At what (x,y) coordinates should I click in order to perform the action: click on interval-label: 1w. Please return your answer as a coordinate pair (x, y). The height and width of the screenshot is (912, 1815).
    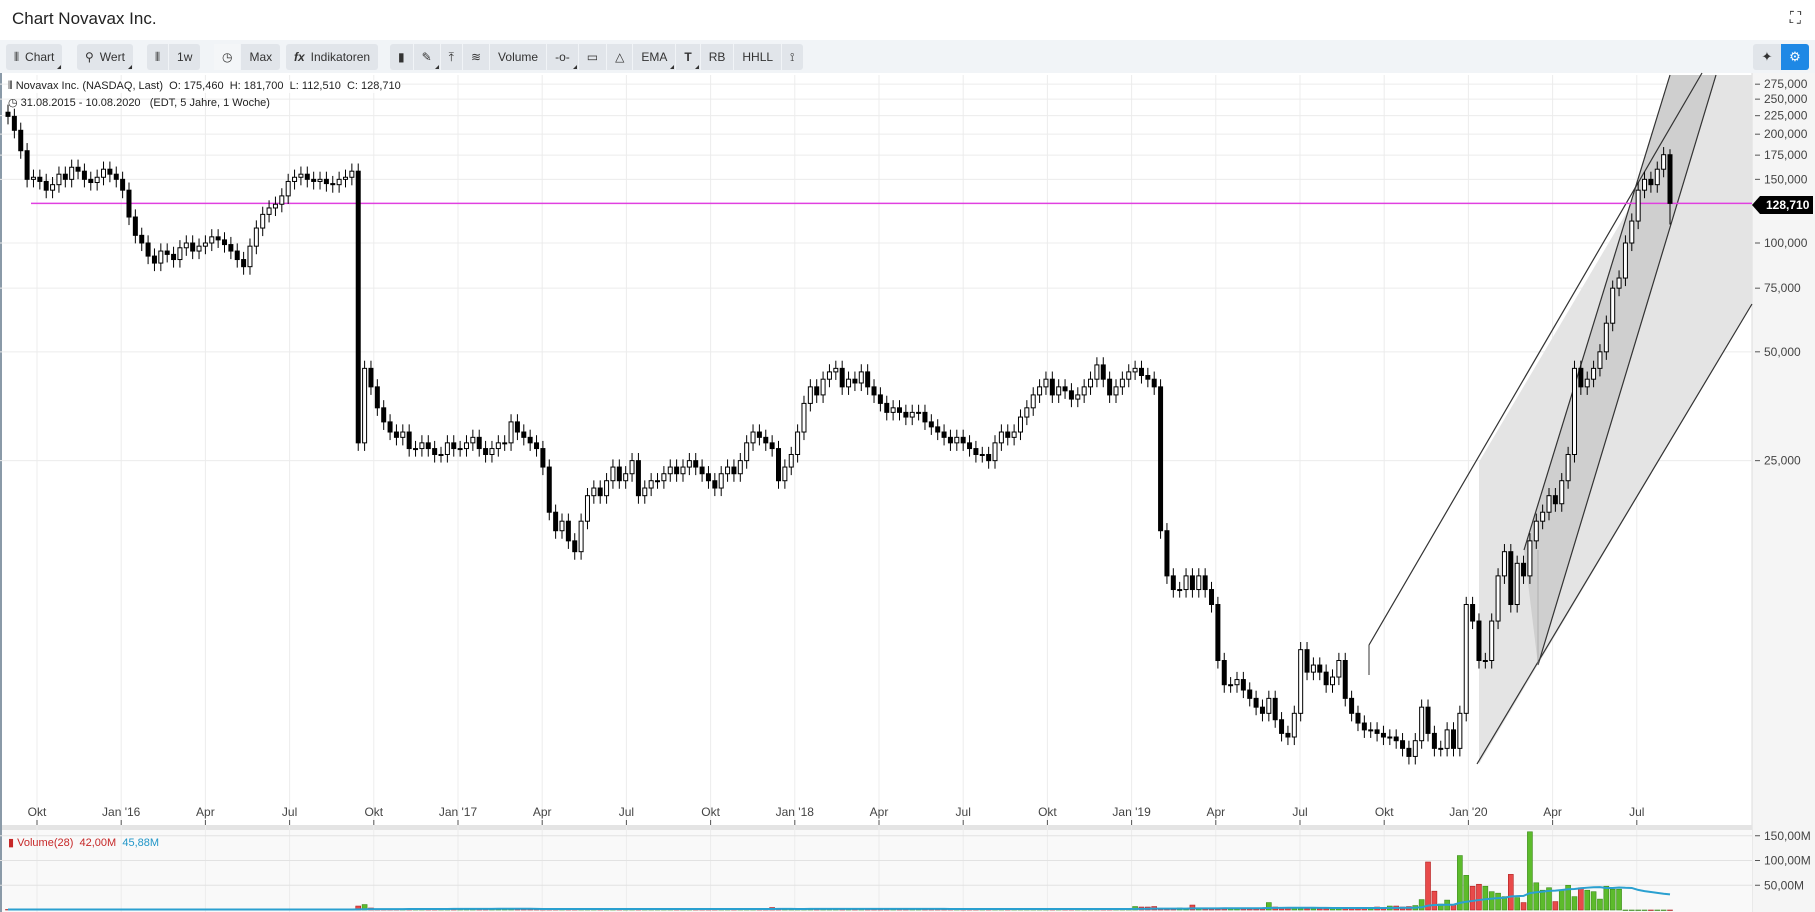
    Looking at the image, I should click on (185, 57).